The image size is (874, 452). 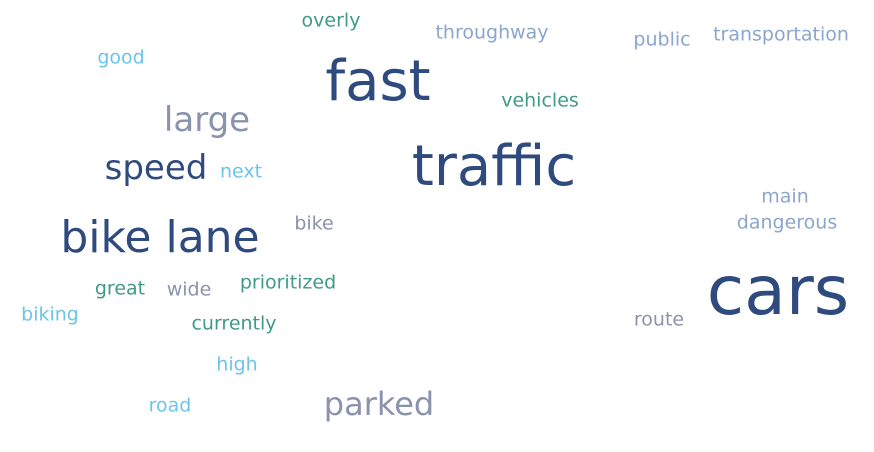 I want to click on word-currently: currently, so click(x=234, y=323).